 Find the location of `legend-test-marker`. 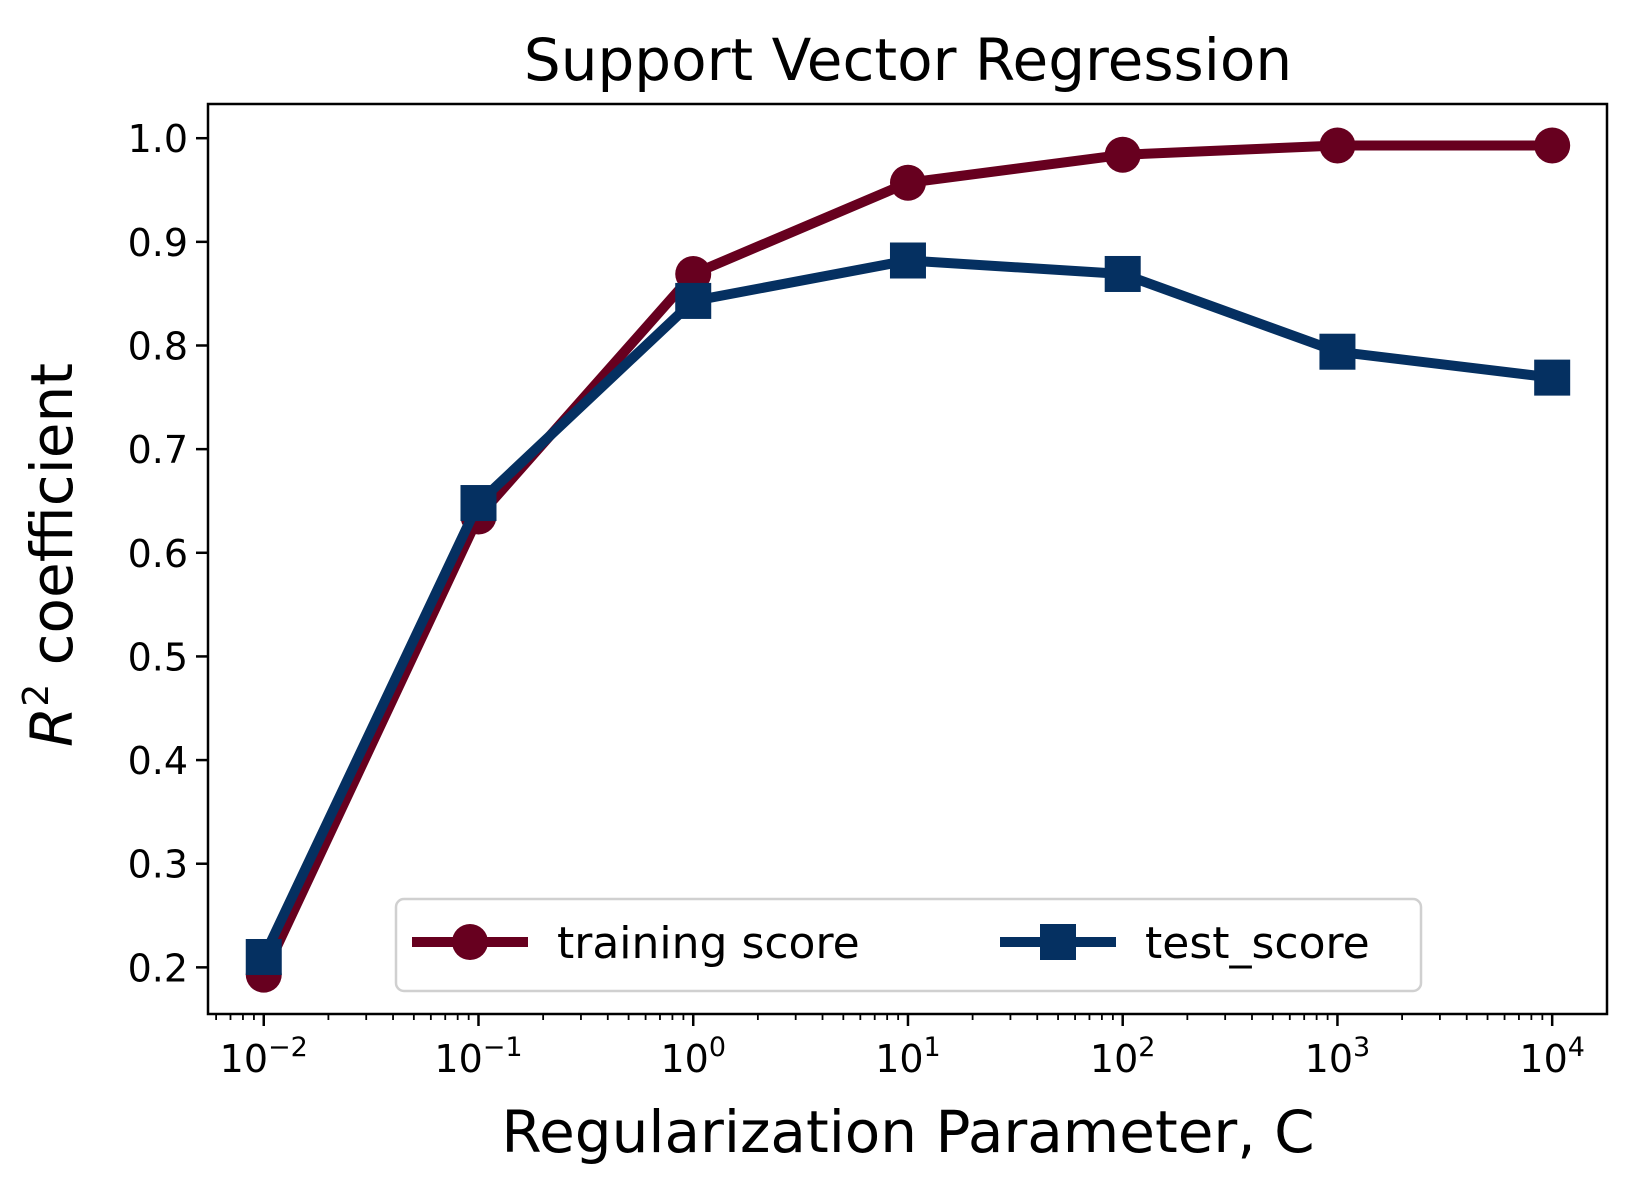

legend-test-marker is located at coordinates (1058, 942).